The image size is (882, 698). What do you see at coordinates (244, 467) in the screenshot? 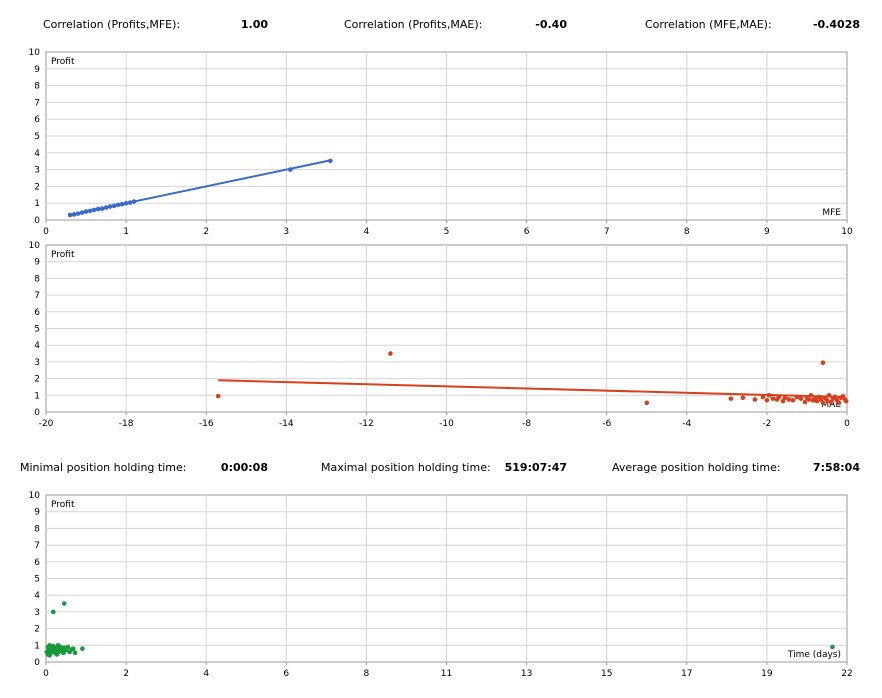
I see `min-hold-time-value: 0:00:08` at bounding box center [244, 467].